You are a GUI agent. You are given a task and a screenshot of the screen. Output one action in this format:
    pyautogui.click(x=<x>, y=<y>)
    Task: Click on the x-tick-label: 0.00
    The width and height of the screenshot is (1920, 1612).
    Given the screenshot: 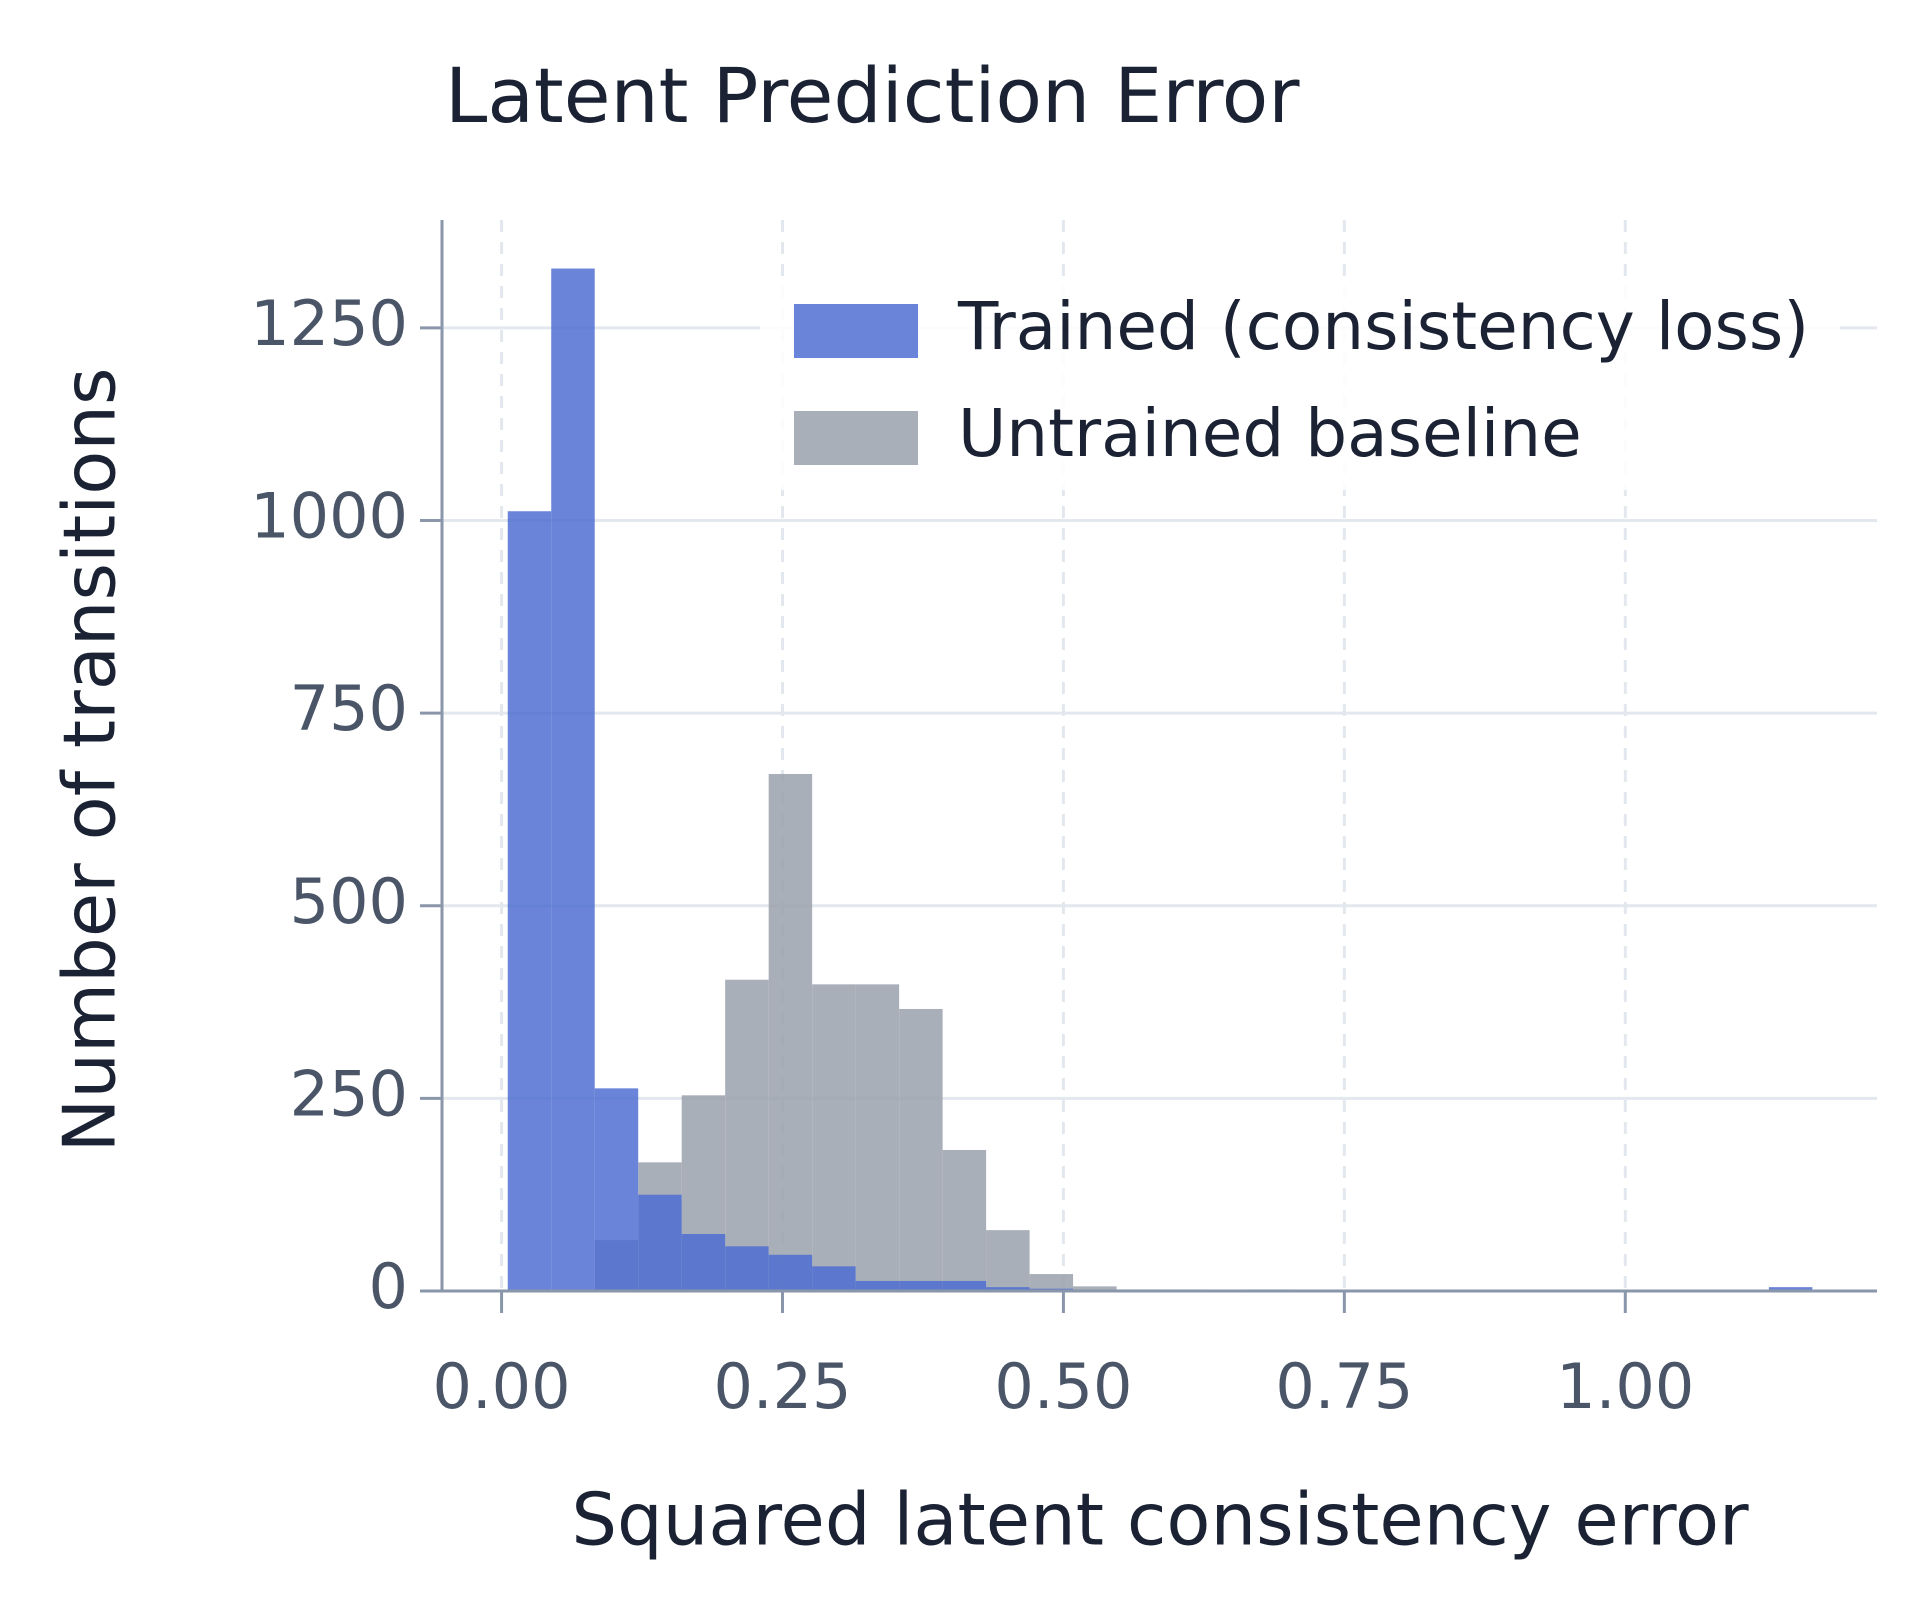 What is the action you would take?
    pyautogui.click(x=502, y=1386)
    